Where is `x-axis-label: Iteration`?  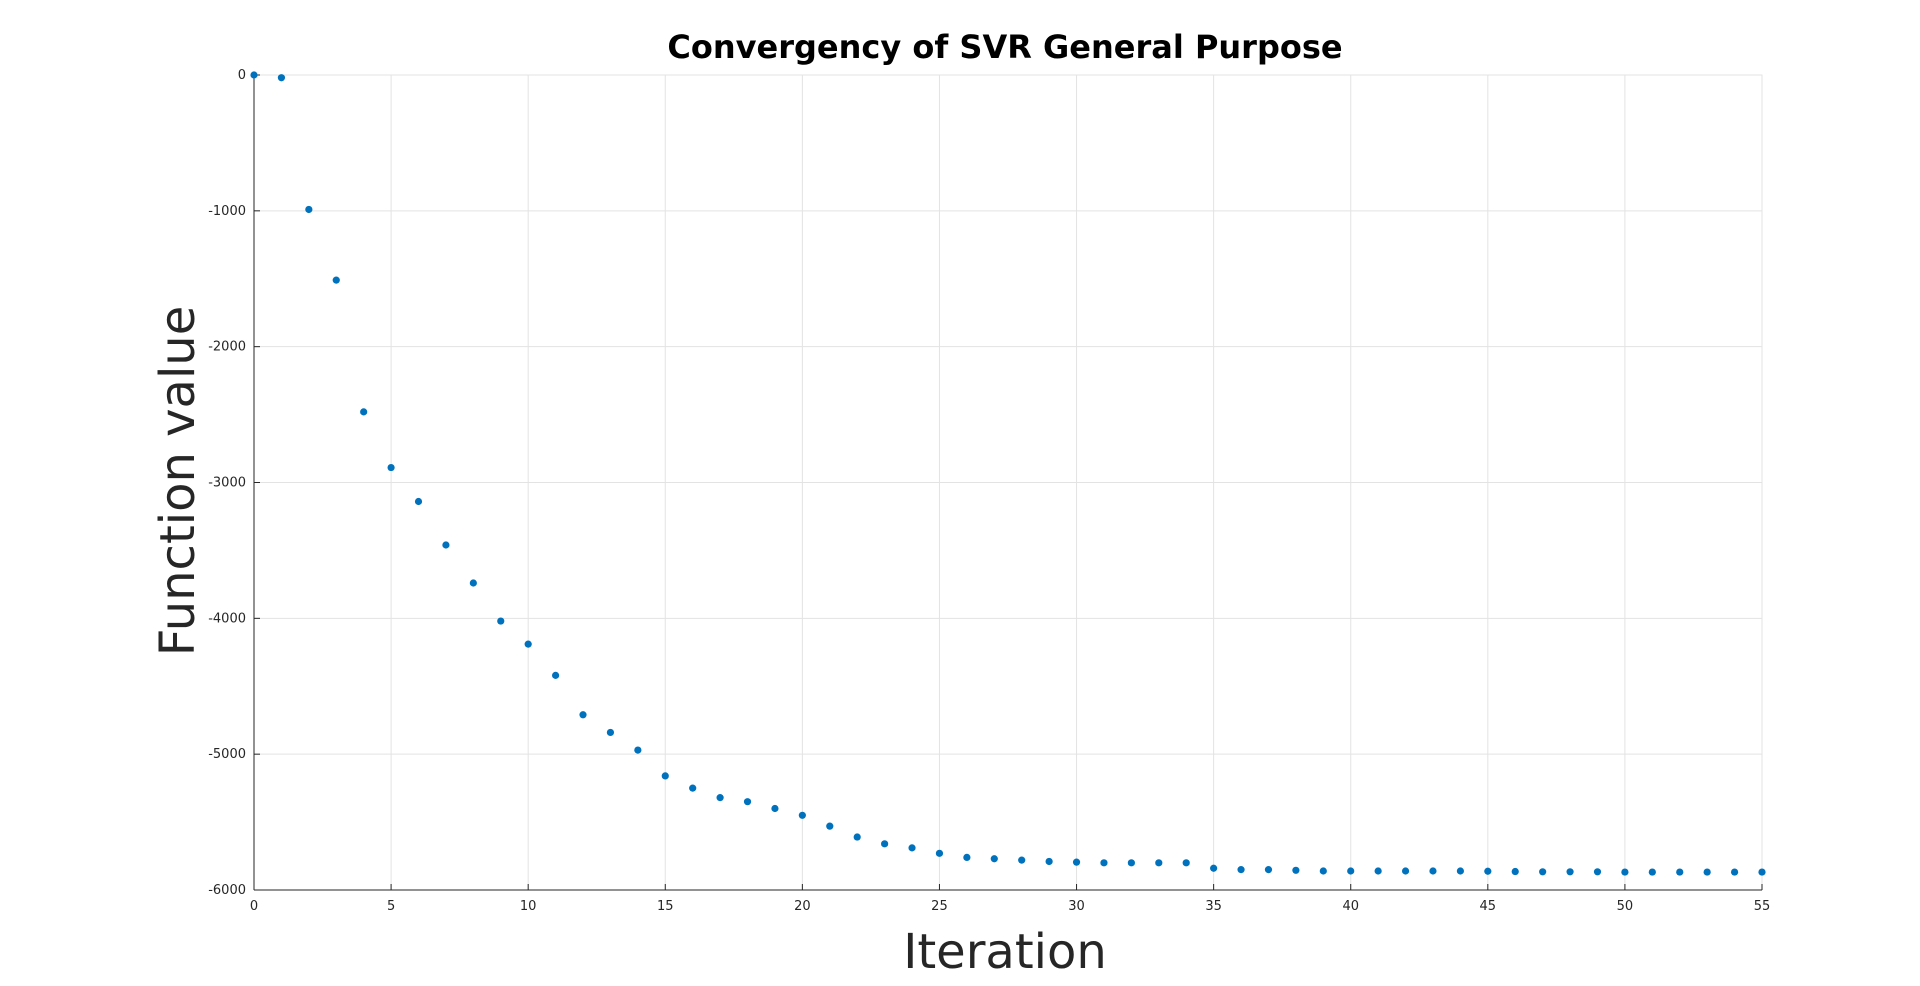 x-axis-label: Iteration is located at coordinates (1005, 952).